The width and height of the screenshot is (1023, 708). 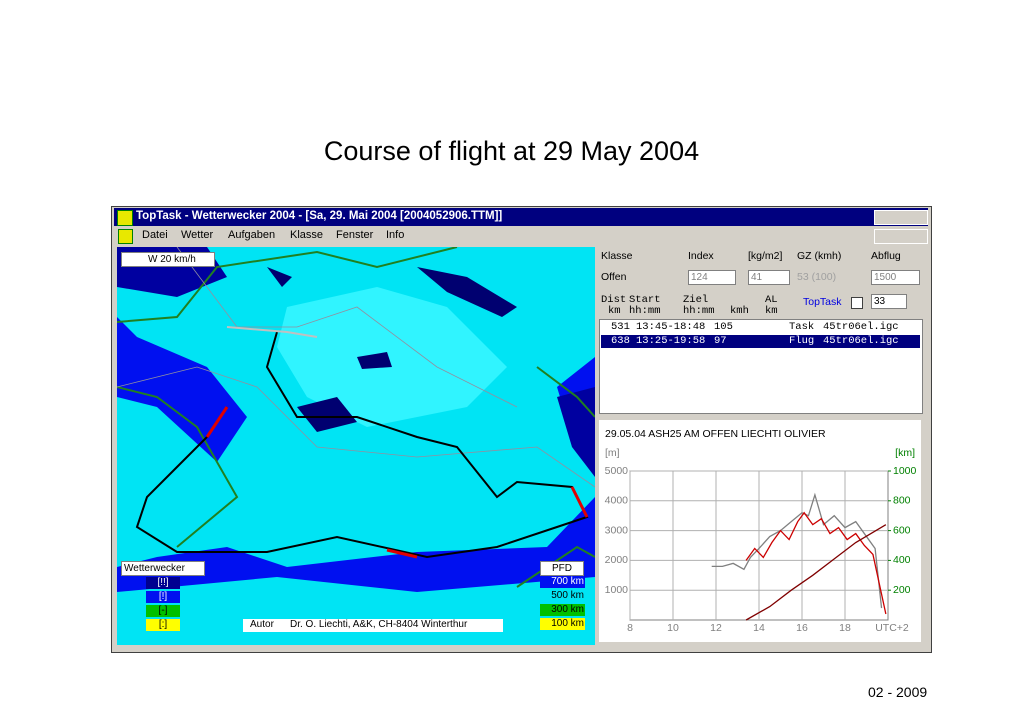 I want to click on column-unit: kmh, so click(x=739, y=311).